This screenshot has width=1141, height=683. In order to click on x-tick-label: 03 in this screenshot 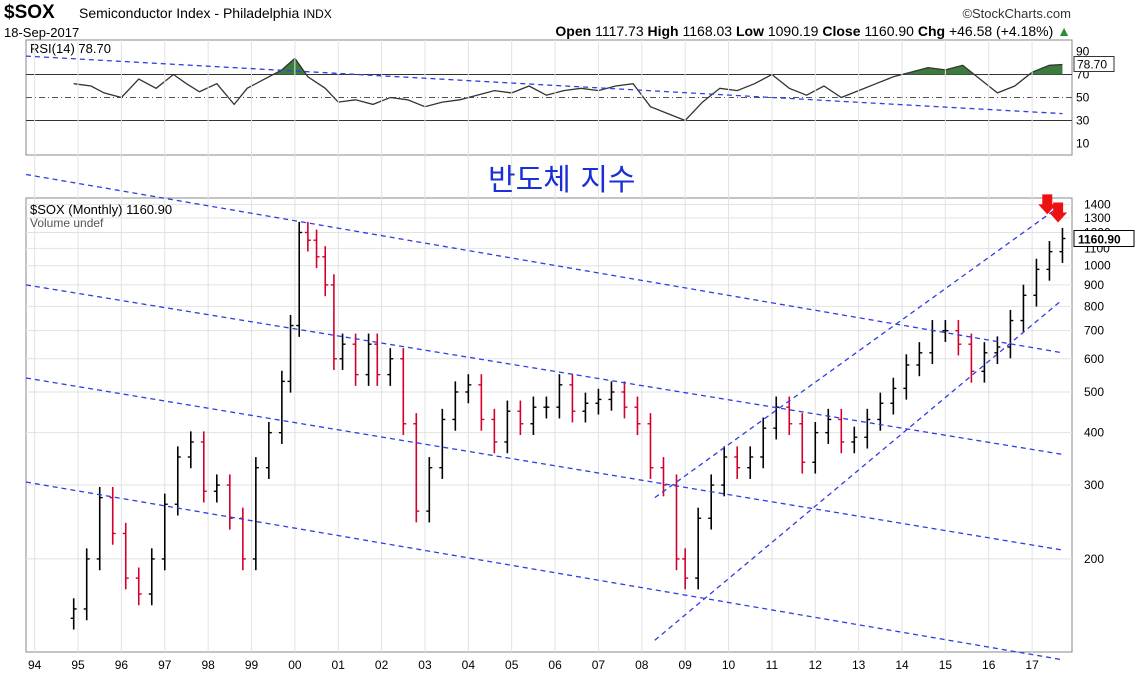, I will do `click(425, 665)`.